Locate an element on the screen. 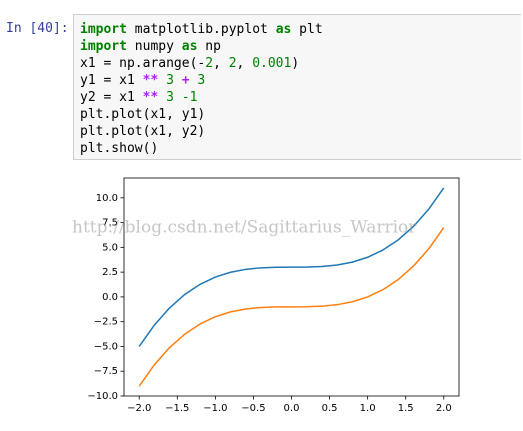 This screenshot has height=431, width=523. code-text: y2 = x1 is located at coordinates (111, 97).